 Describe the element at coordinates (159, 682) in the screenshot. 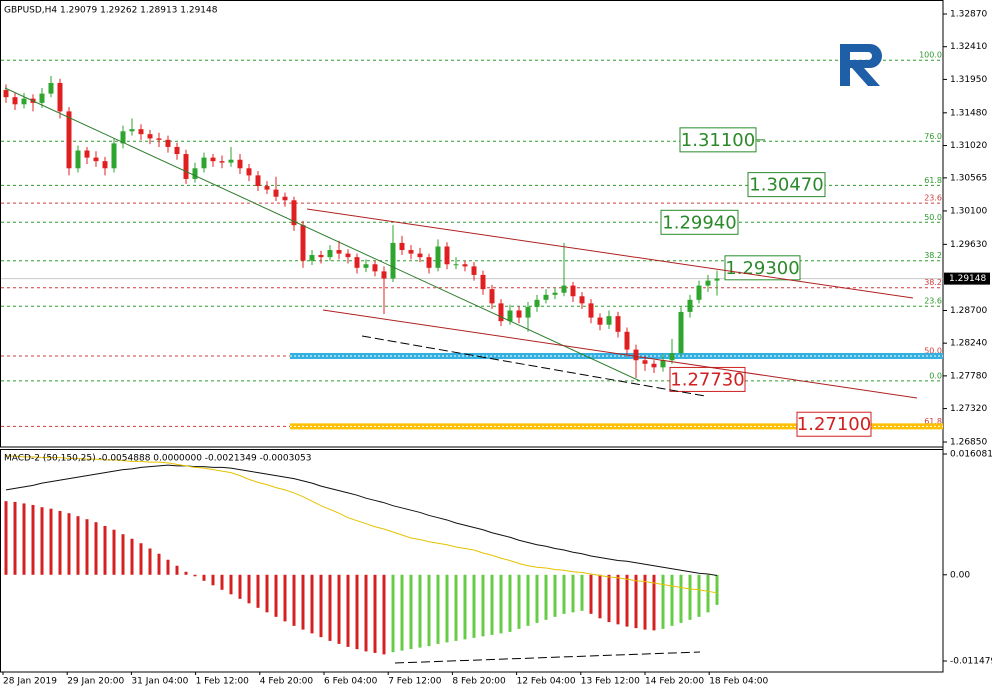

I see `x-tick-label: 31 Jan 04:00` at that location.